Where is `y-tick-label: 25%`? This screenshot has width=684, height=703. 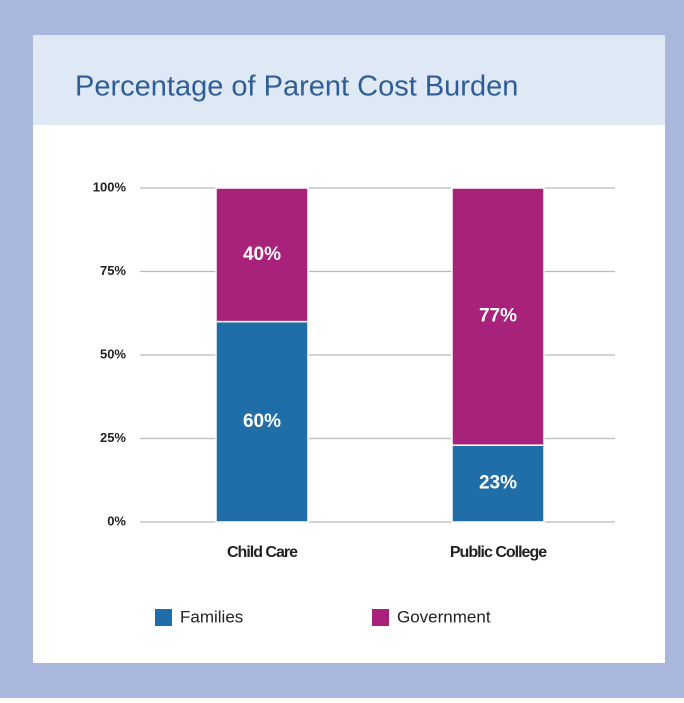 y-tick-label: 25% is located at coordinates (113, 437).